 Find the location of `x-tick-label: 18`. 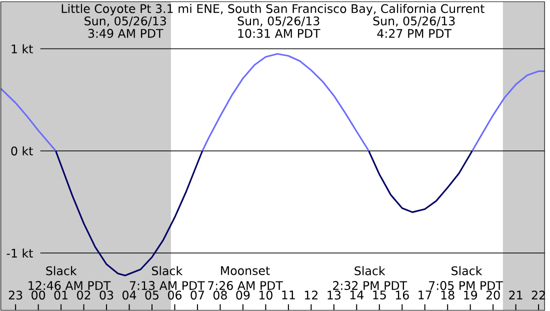

x-tick-label: 18 is located at coordinates (447, 295).